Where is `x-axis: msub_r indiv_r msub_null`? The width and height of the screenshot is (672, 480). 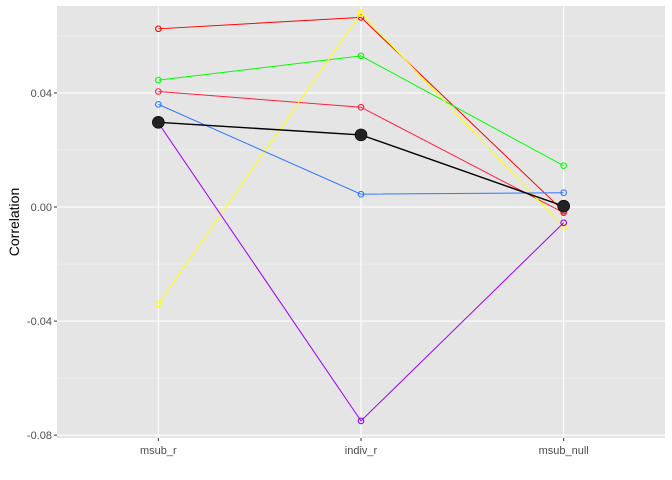
x-axis: msub_r indiv_r msub_null is located at coordinates (364, 447).